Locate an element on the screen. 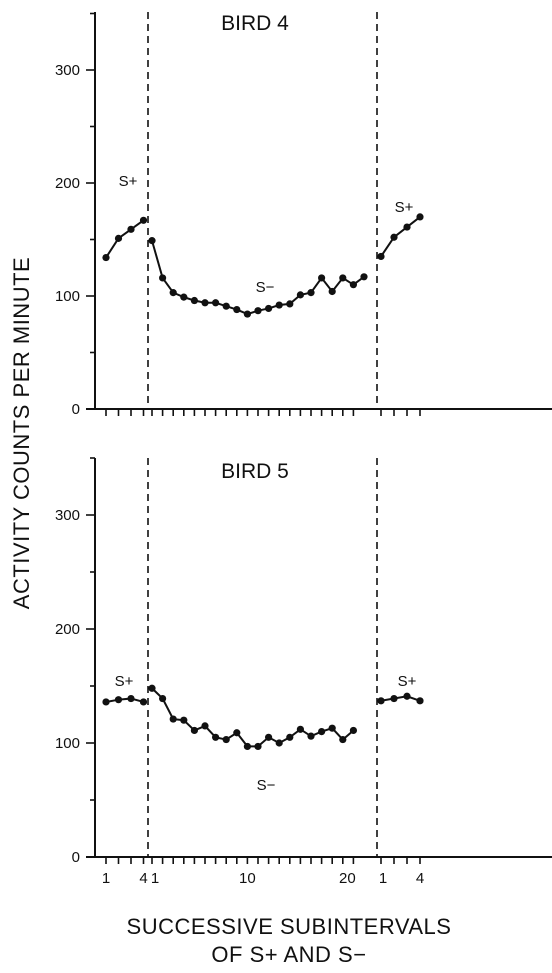 The height and width of the screenshot is (973, 552). panel-title: BIRD 4 is located at coordinates (255, 23).